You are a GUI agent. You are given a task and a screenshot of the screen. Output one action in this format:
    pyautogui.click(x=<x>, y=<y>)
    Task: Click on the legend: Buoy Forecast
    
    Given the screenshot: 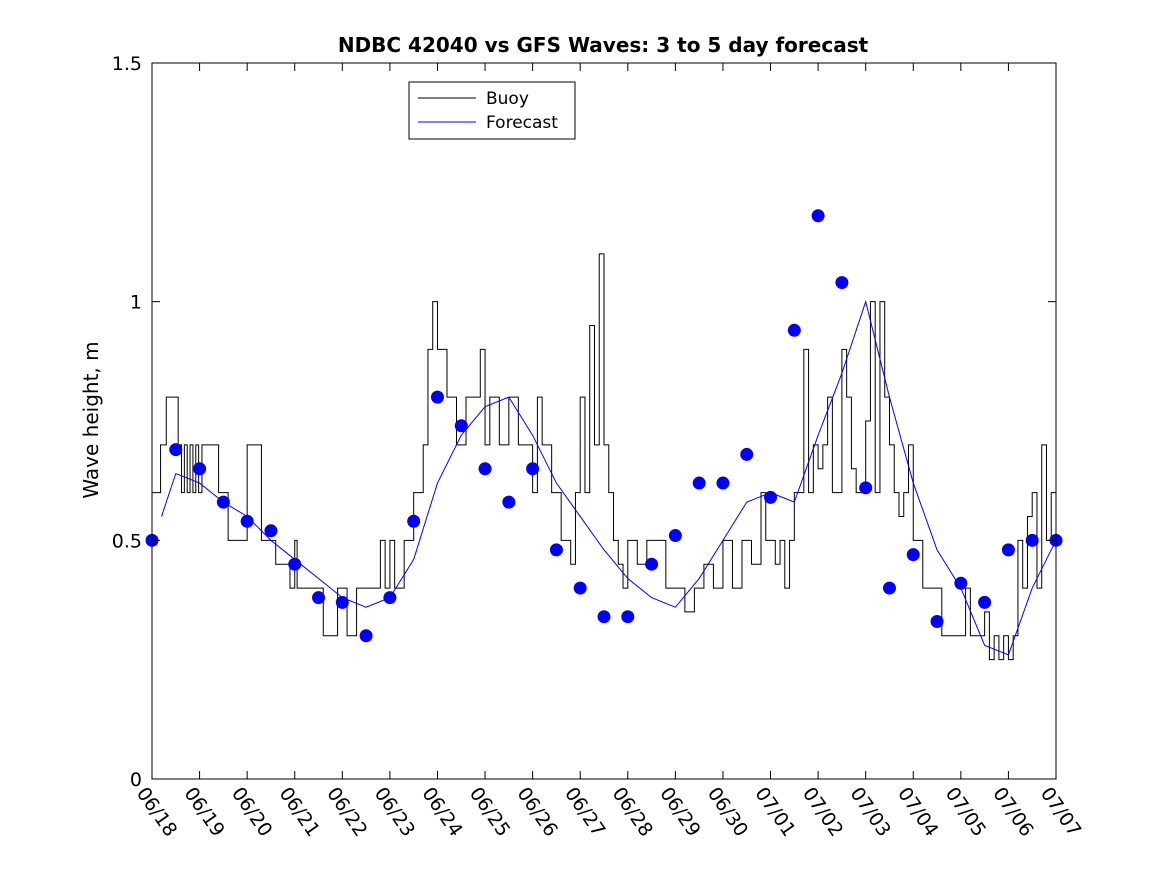 What is the action you would take?
    pyautogui.click(x=492, y=110)
    